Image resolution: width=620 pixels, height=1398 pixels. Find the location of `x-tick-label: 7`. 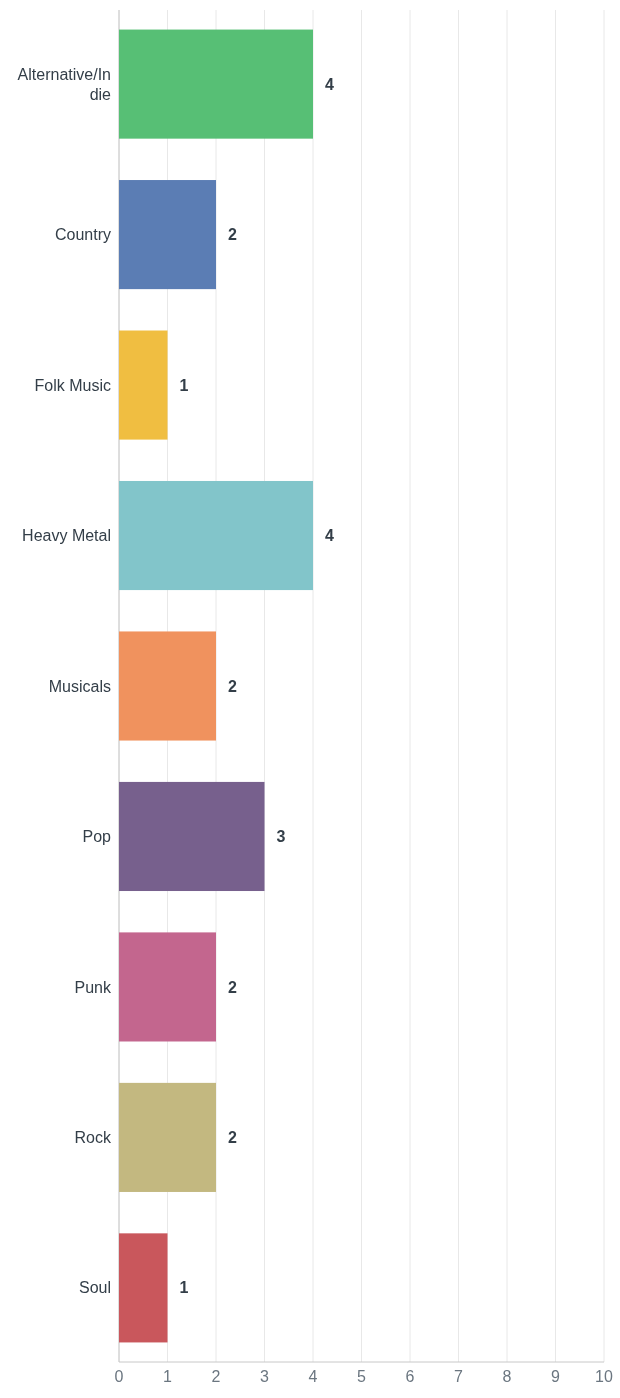

x-tick-label: 7 is located at coordinates (459, 1376).